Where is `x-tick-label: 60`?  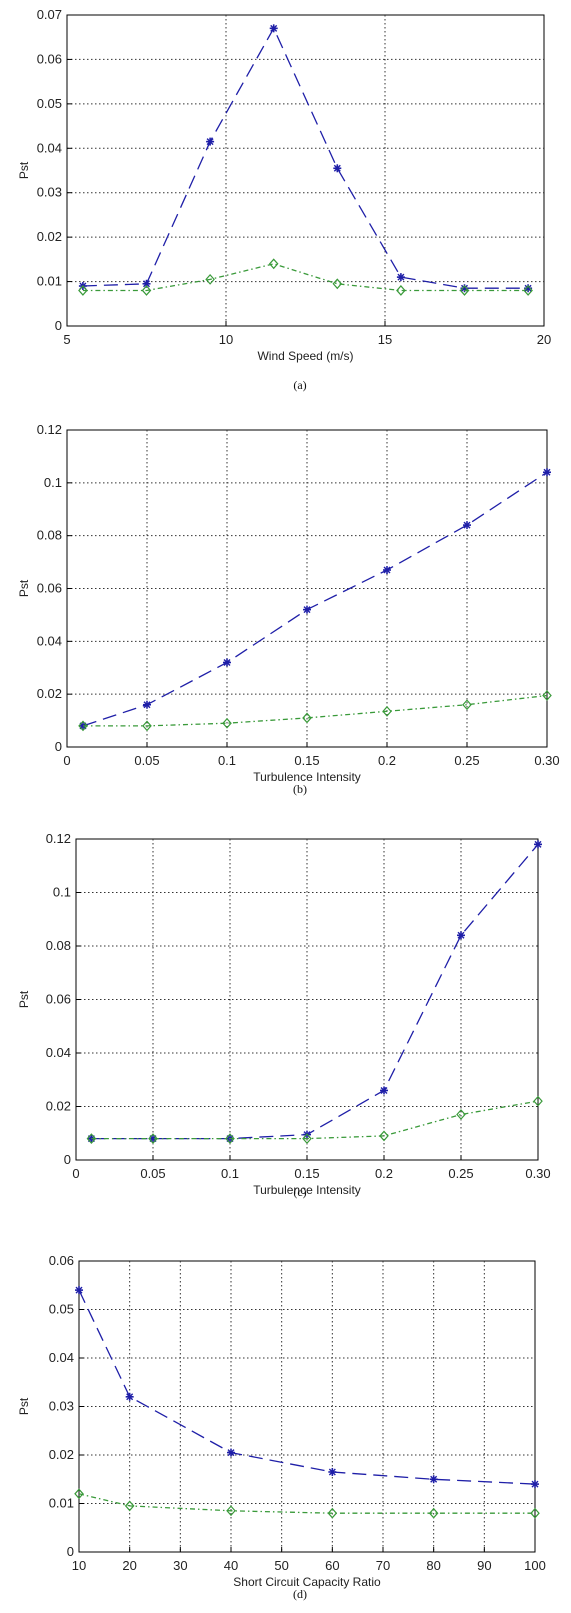 x-tick-label: 60 is located at coordinates (332, 1565).